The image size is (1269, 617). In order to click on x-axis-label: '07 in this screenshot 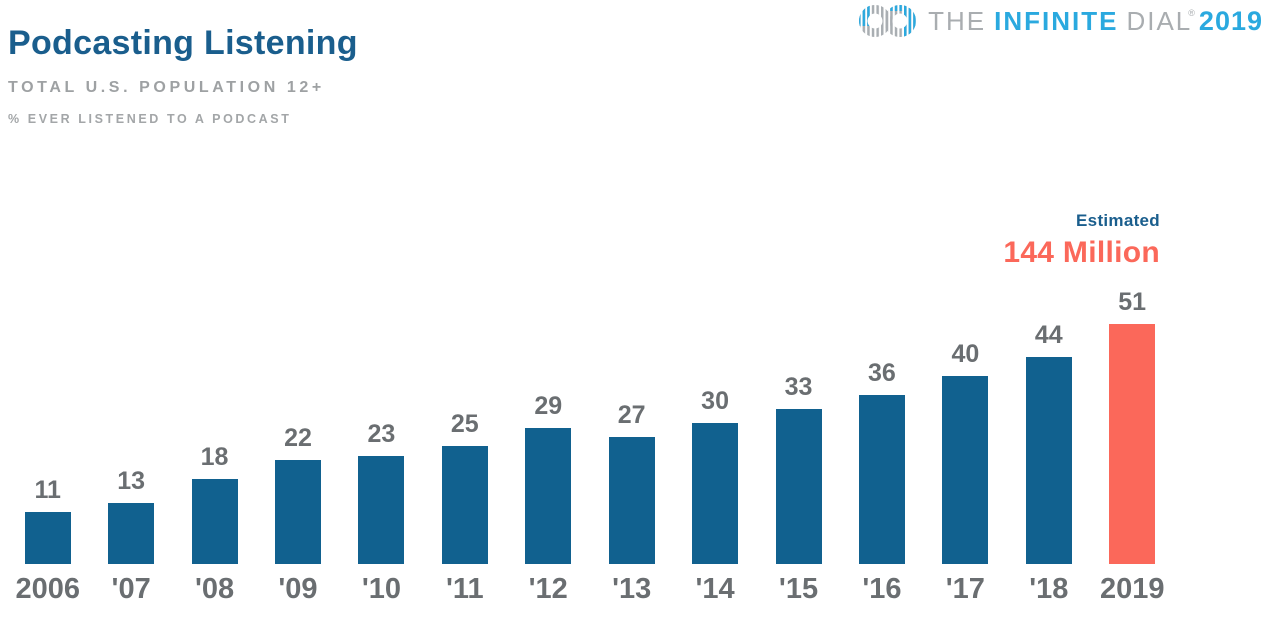, I will do `click(131, 589)`.